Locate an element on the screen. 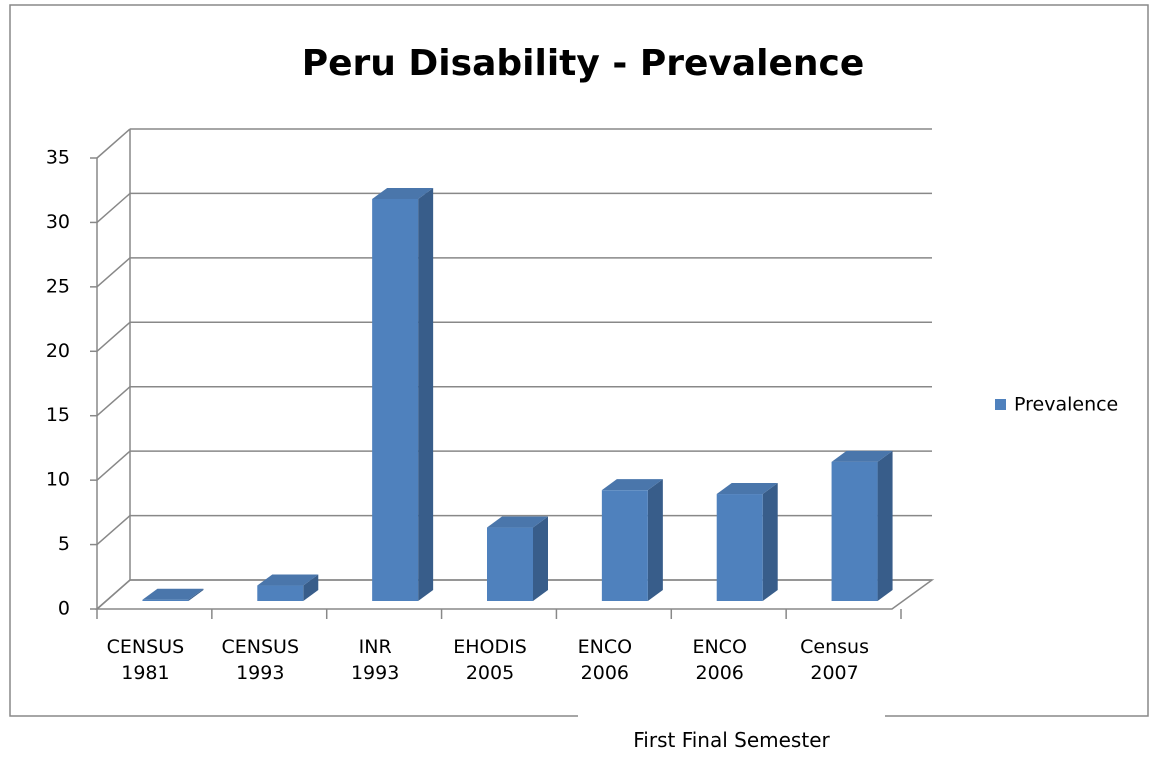  y-tick-label: 10 is located at coordinates (58, 480).